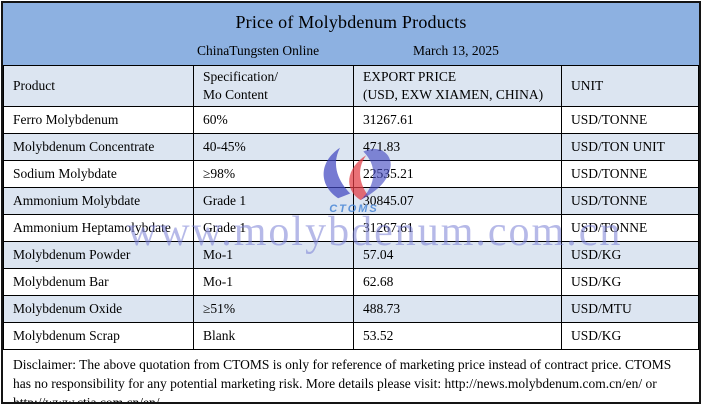 This screenshot has width=702, height=405. What do you see at coordinates (98, 336) in the screenshot?
I see `cell-product: Molybdenum Scrap` at bounding box center [98, 336].